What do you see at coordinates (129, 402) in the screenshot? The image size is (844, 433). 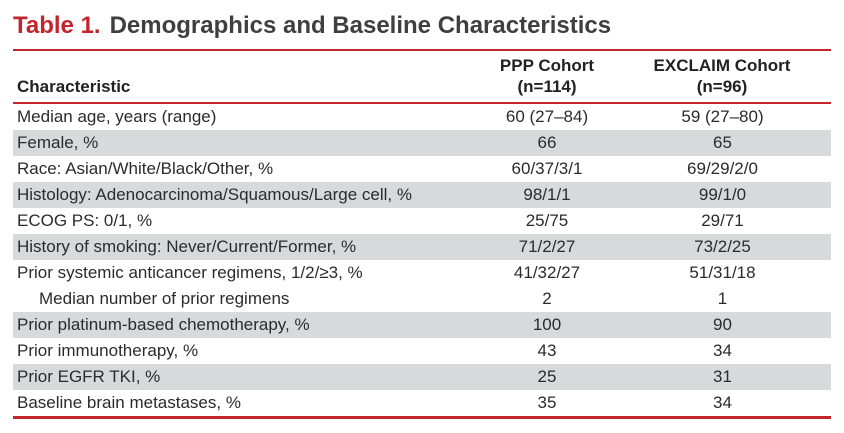 I see `row-characteristic-label: Baseline brain metastases, %` at bounding box center [129, 402].